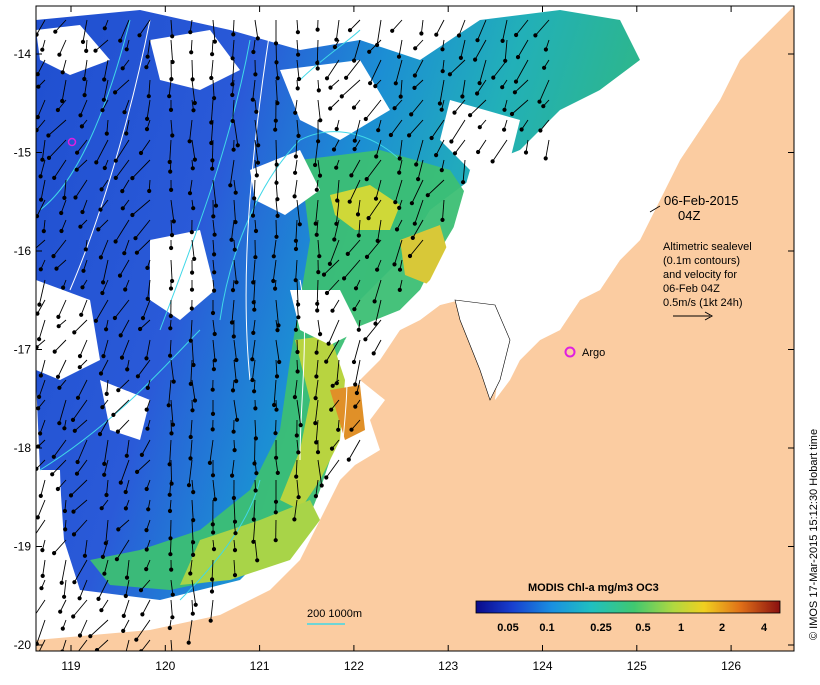 The height and width of the screenshot is (685, 820). Describe the element at coordinates (165, 666) in the screenshot. I see `x-tick-label: 120` at that location.